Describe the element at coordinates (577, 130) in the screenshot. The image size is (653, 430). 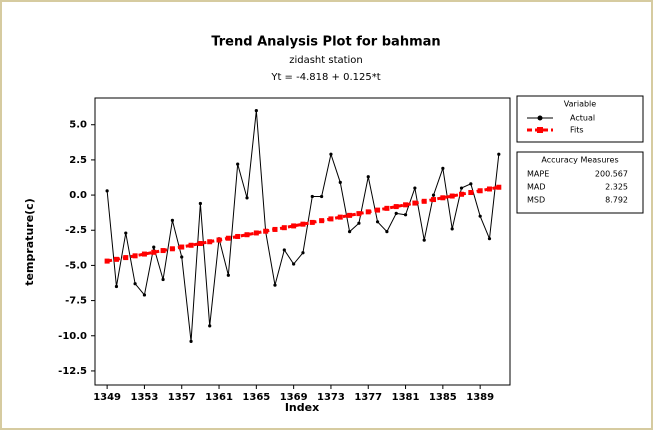
I see `legend-label: Fits` at that location.